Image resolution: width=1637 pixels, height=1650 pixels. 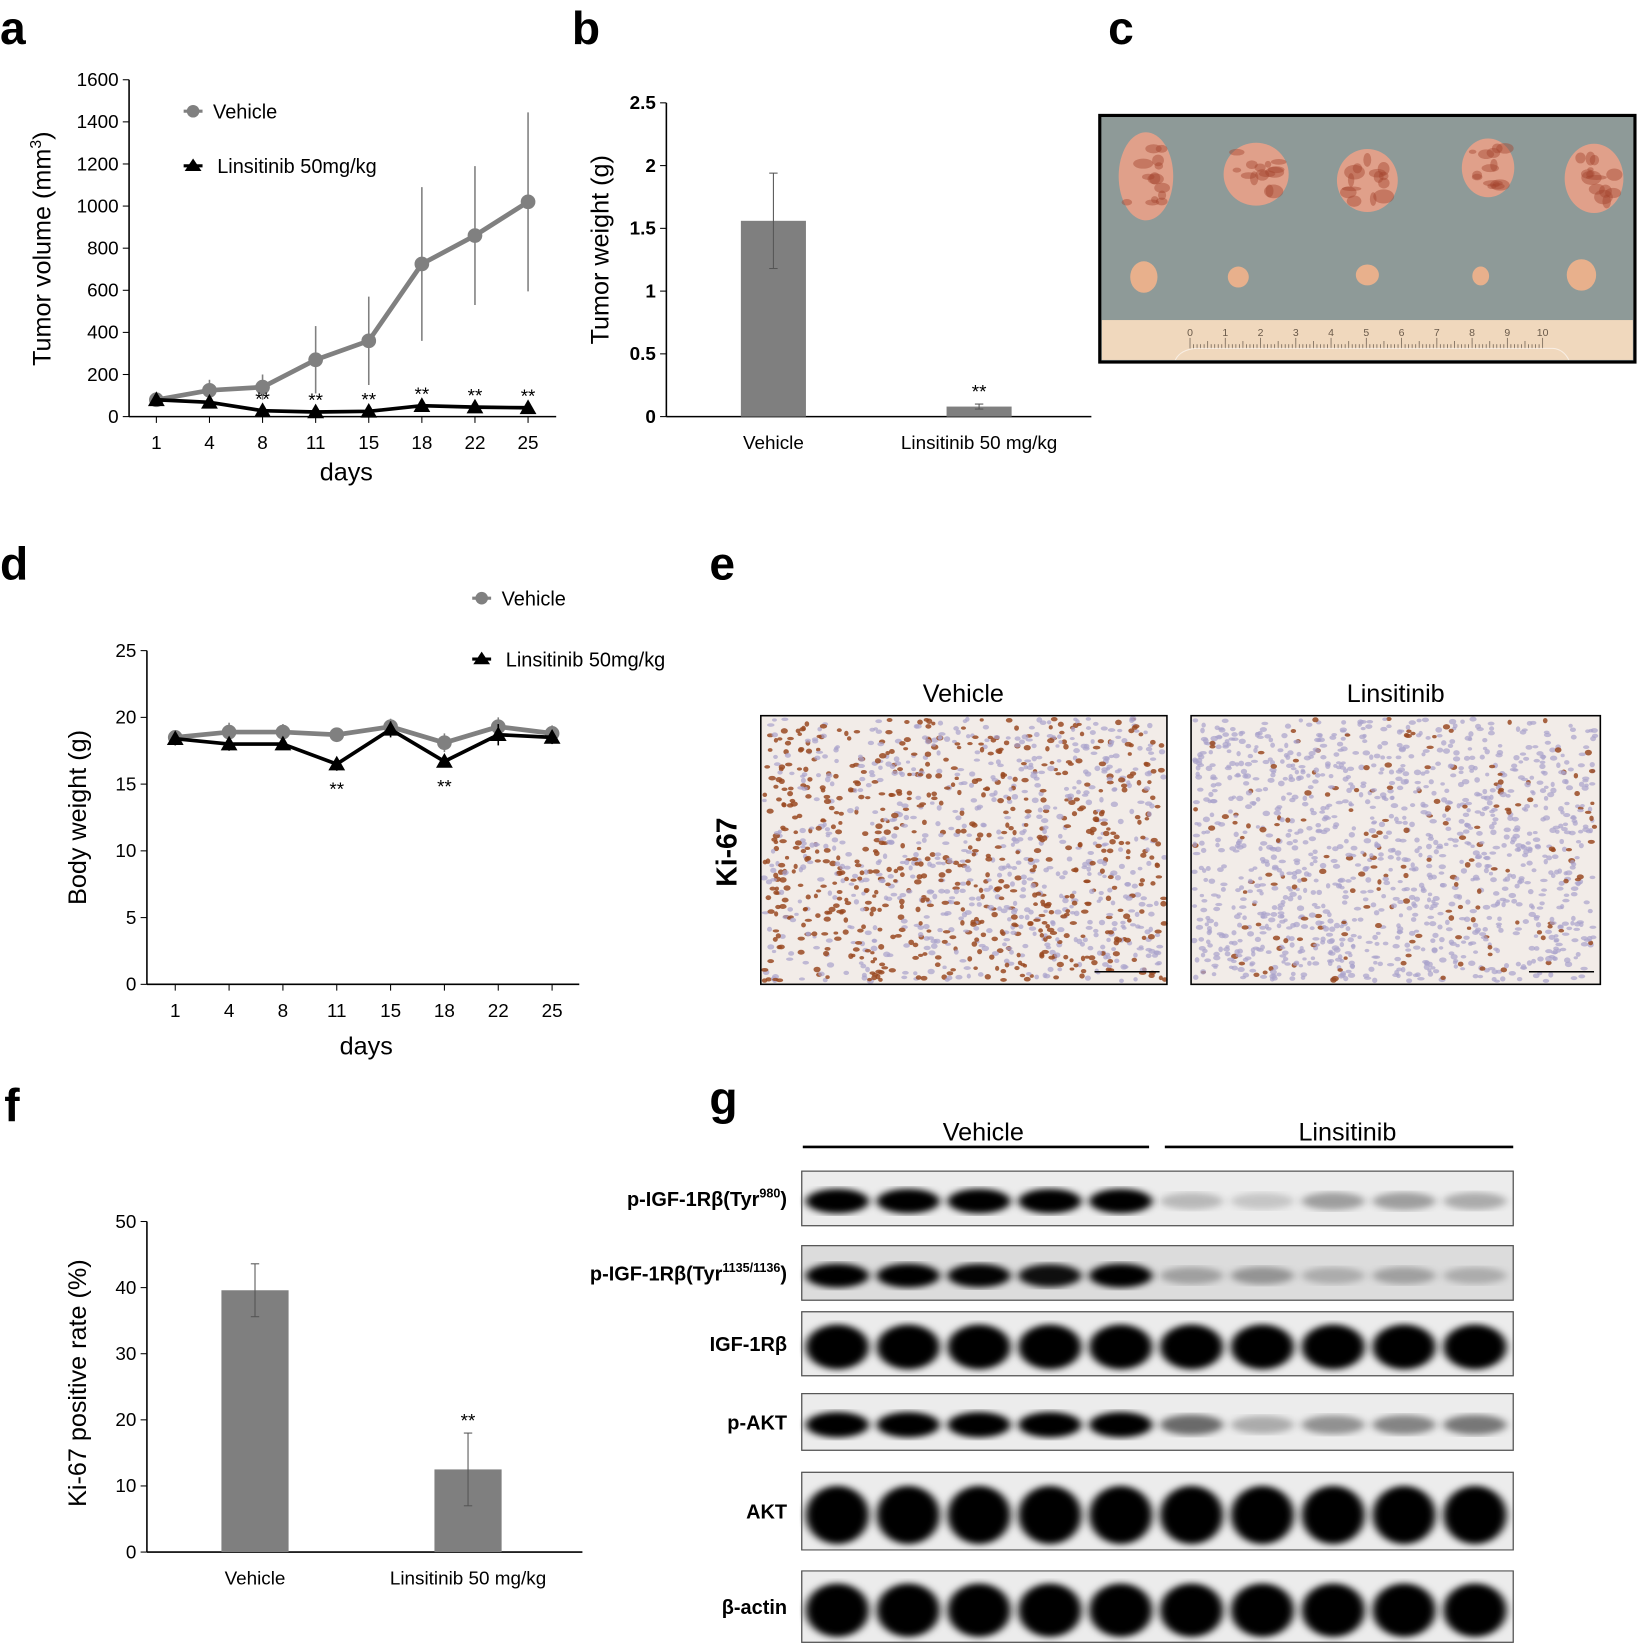 I want to click on data-point-vehicle, so click(x=316, y=360).